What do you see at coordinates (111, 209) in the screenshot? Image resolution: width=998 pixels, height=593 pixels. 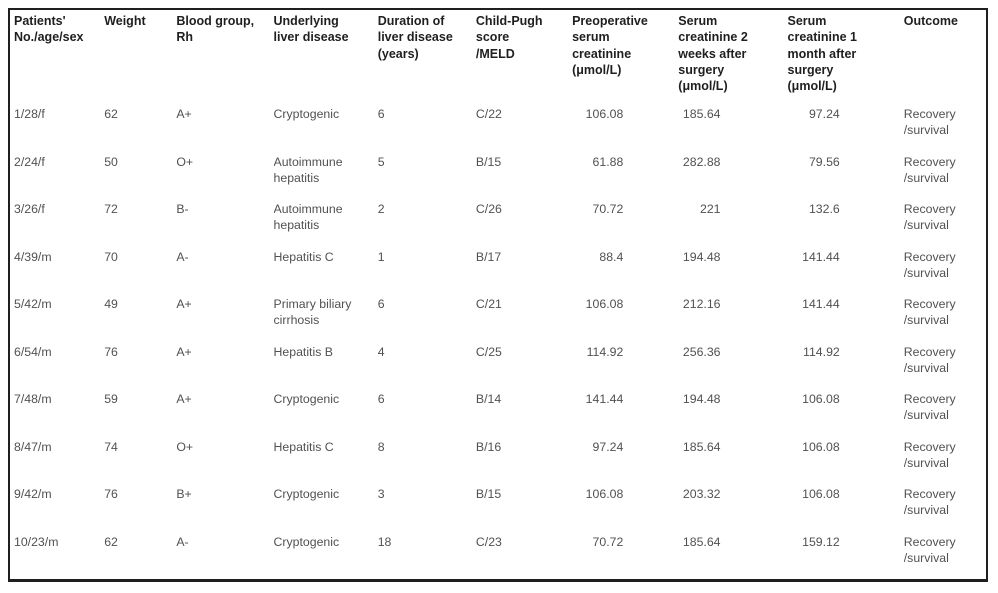 I see `cell-weight: 72` at bounding box center [111, 209].